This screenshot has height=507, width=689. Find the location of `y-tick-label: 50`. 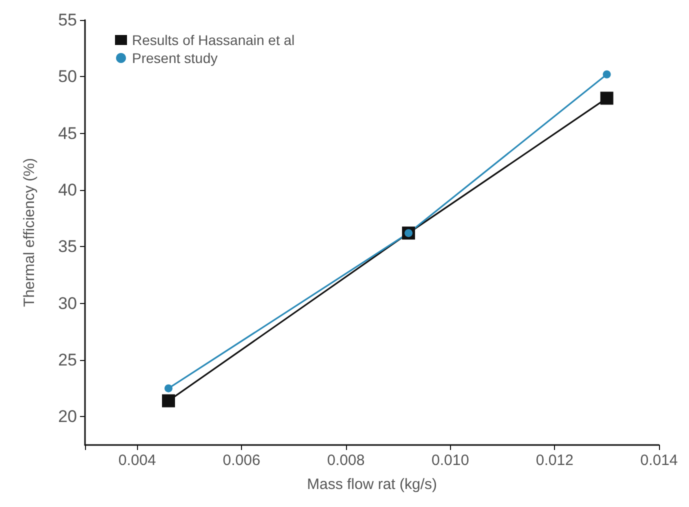

y-tick-label: 50 is located at coordinates (67, 76).